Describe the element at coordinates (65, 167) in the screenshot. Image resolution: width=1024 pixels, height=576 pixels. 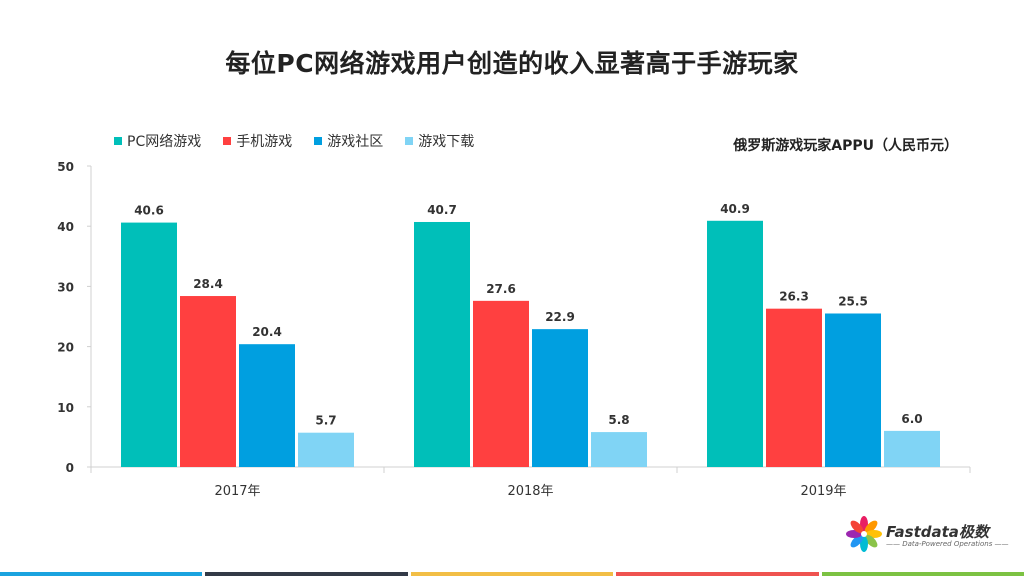
I see `y-tick-label: 50` at that location.